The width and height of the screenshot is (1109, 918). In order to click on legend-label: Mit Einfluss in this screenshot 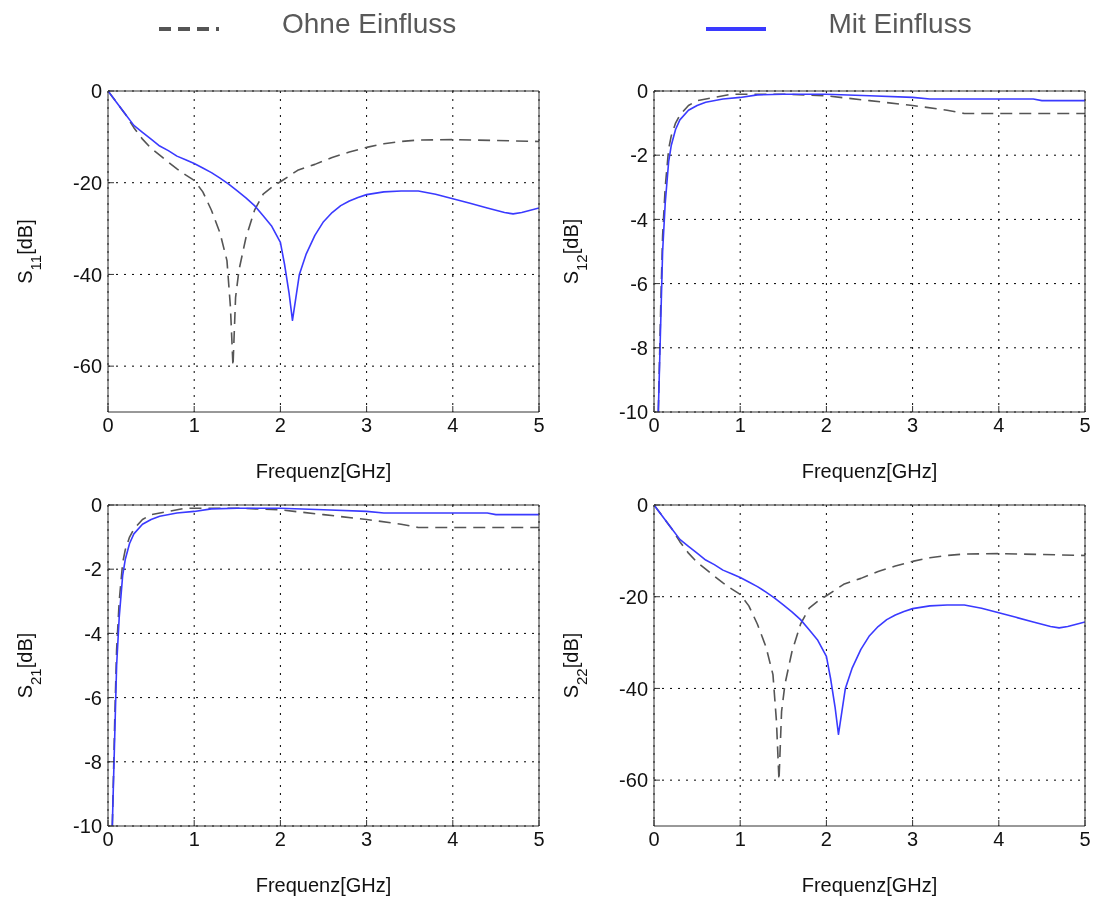, I will do `click(900, 24)`.